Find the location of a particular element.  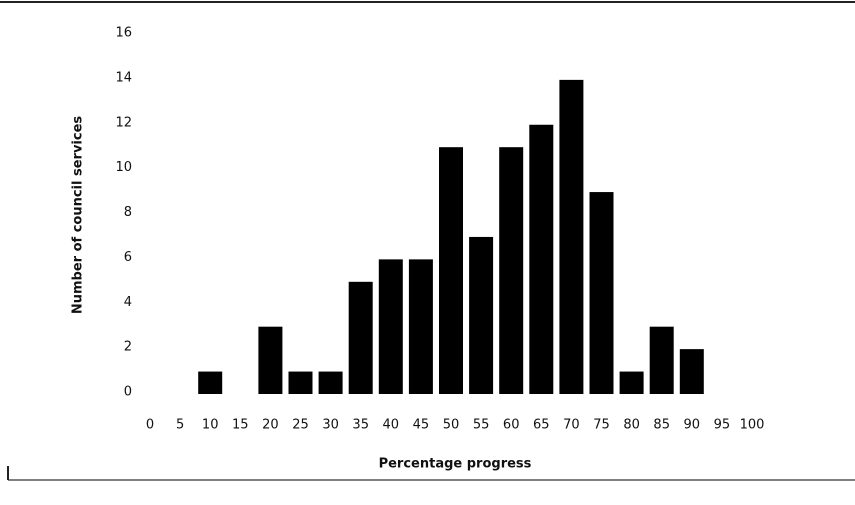

x-tick-label: 45 is located at coordinates (421, 425).